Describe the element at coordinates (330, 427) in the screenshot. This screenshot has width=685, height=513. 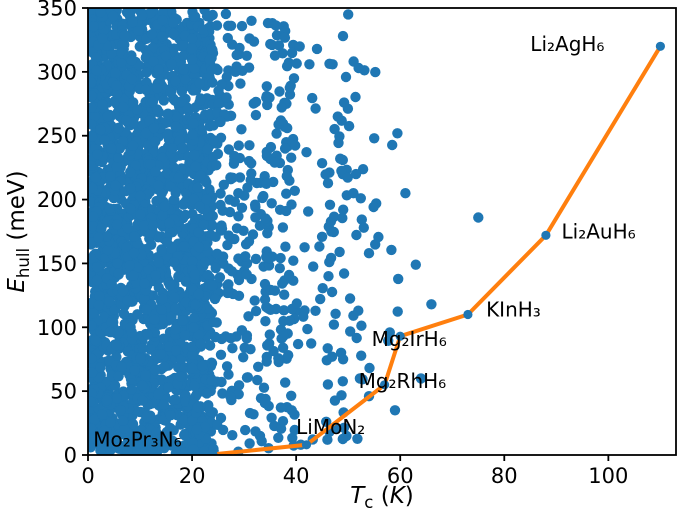
I see `point-annotation: LiMoN₂` at that location.